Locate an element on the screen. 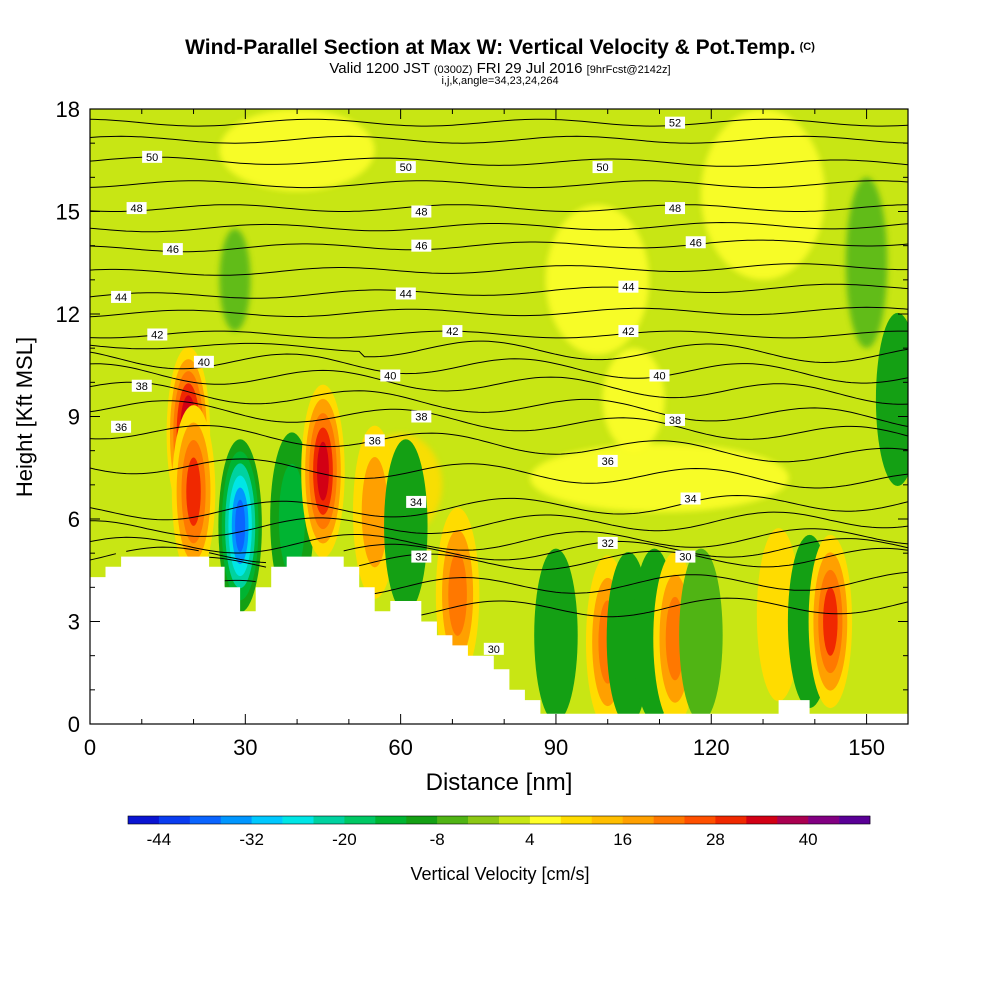 The width and height of the screenshot is (1000, 1000). y-tick-label: 18 is located at coordinates (68, 109).